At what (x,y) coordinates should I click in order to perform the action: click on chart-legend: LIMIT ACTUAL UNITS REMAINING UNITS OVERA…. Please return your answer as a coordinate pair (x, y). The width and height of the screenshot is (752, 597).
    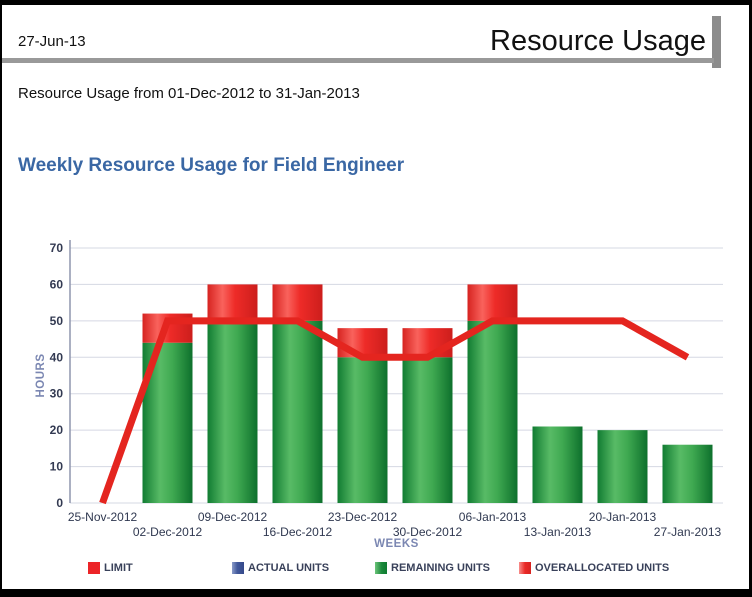
    Looking at the image, I should click on (375, 572).